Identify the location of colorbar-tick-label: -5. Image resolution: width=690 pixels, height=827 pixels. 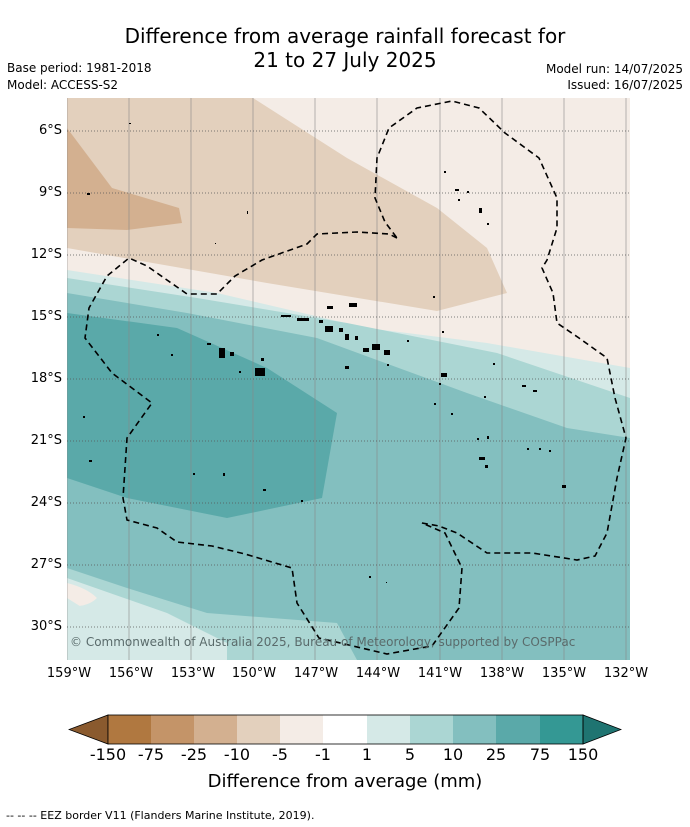
(280, 754).